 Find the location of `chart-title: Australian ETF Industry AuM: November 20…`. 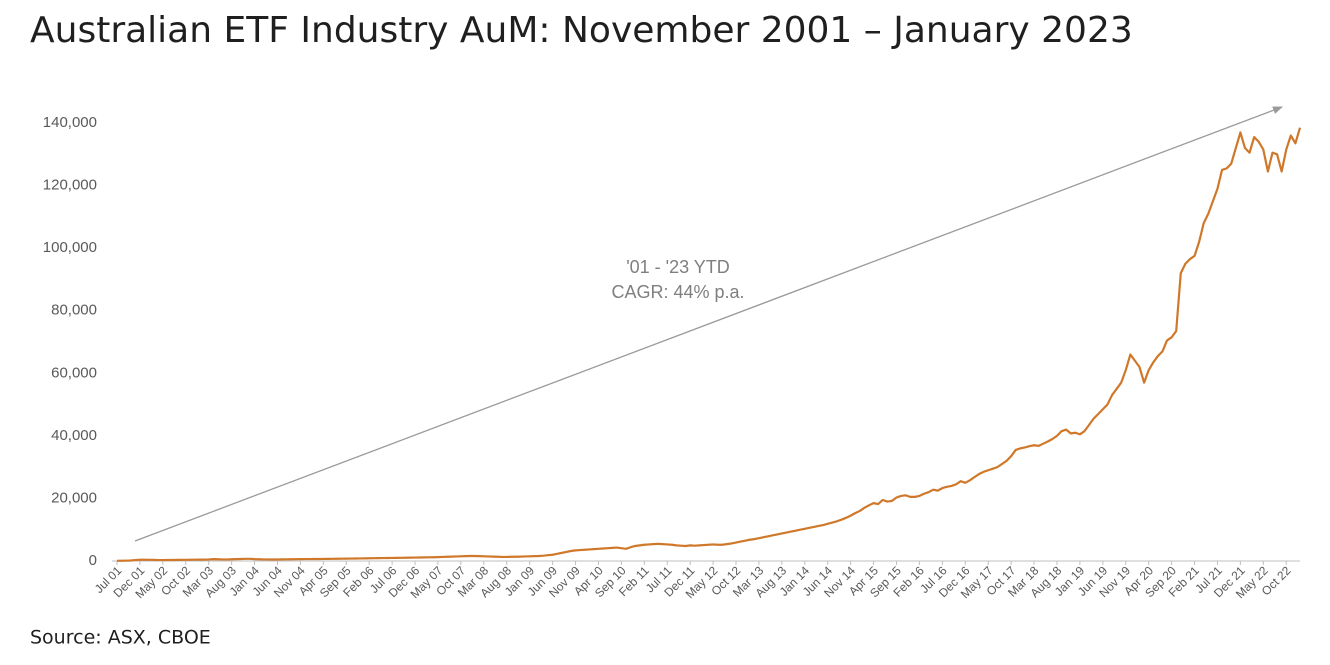

chart-title: Australian ETF Industry AuM: November 20… is located at coordinates (581, 30).